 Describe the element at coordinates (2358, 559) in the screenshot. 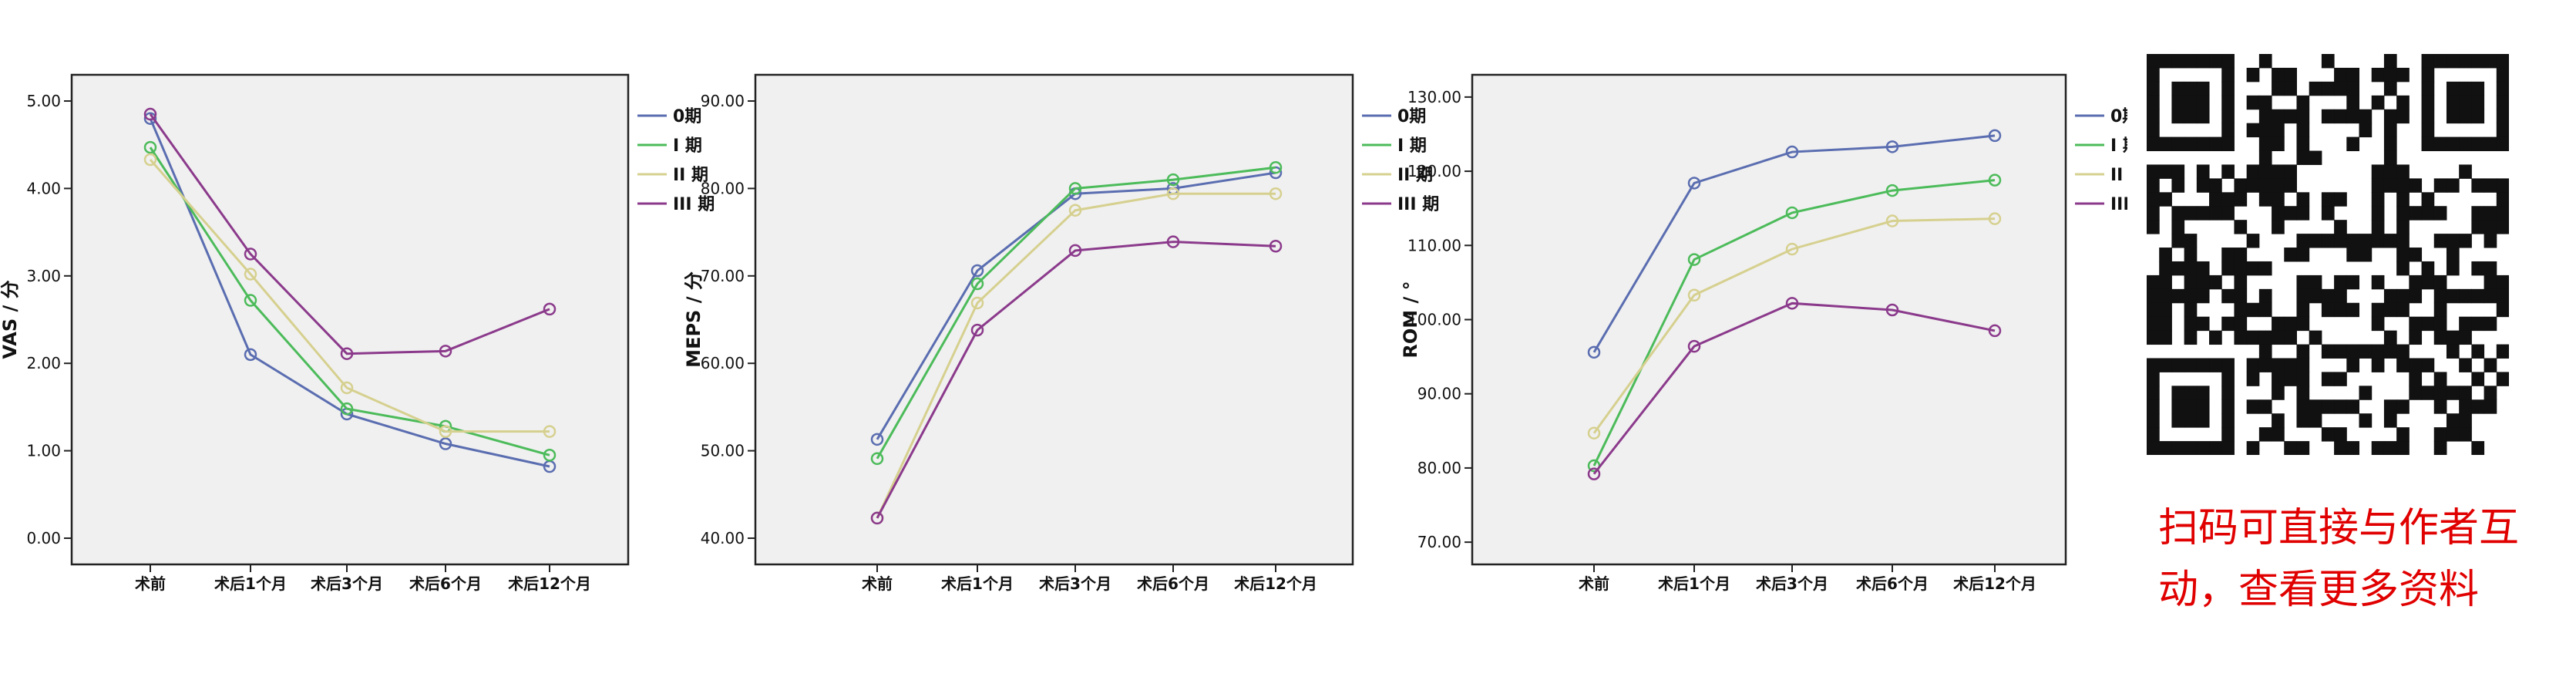

I see `promo-text: 扫码可直接与作者互 动，查看更多资料` at that location.